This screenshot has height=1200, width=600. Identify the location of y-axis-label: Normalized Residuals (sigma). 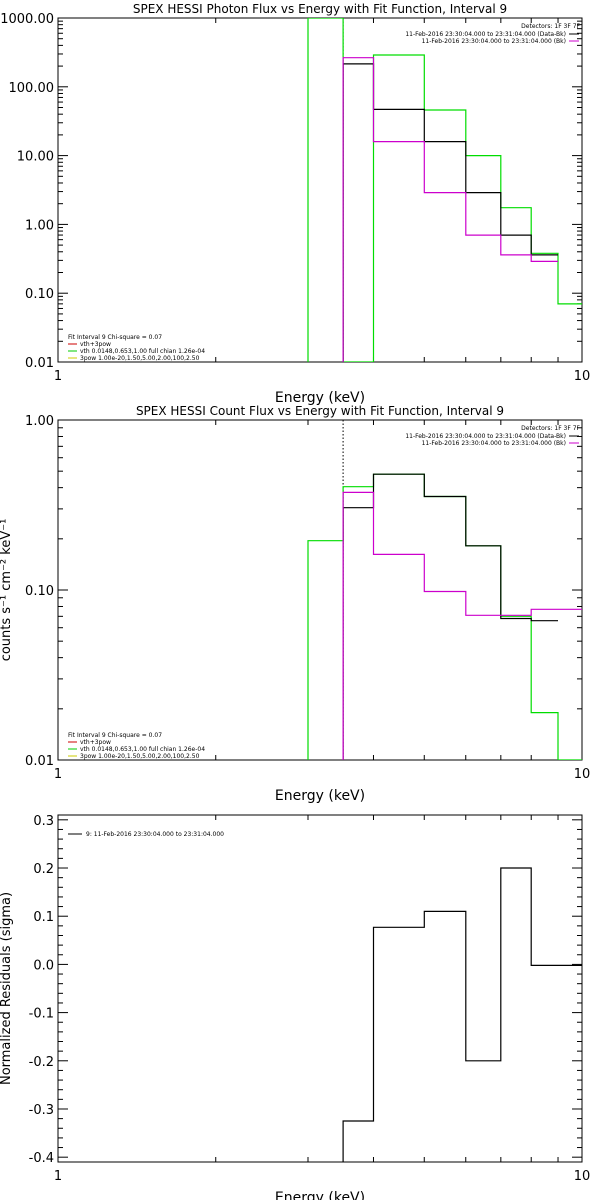
(7, 988).